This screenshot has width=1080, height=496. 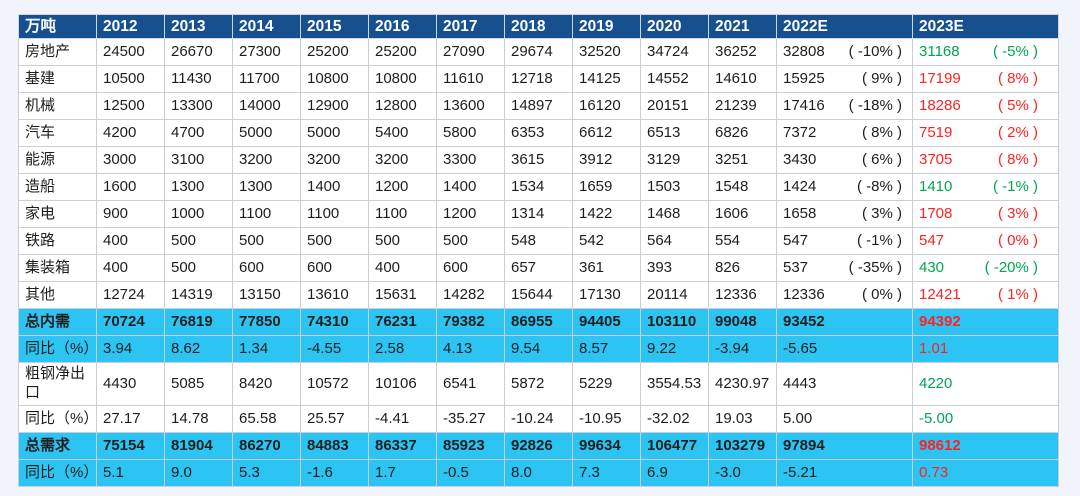 What do you see at coordinates (130, 133) in the screenshot?
I see `table-cell: 4200` at bounding box center [130, 133].